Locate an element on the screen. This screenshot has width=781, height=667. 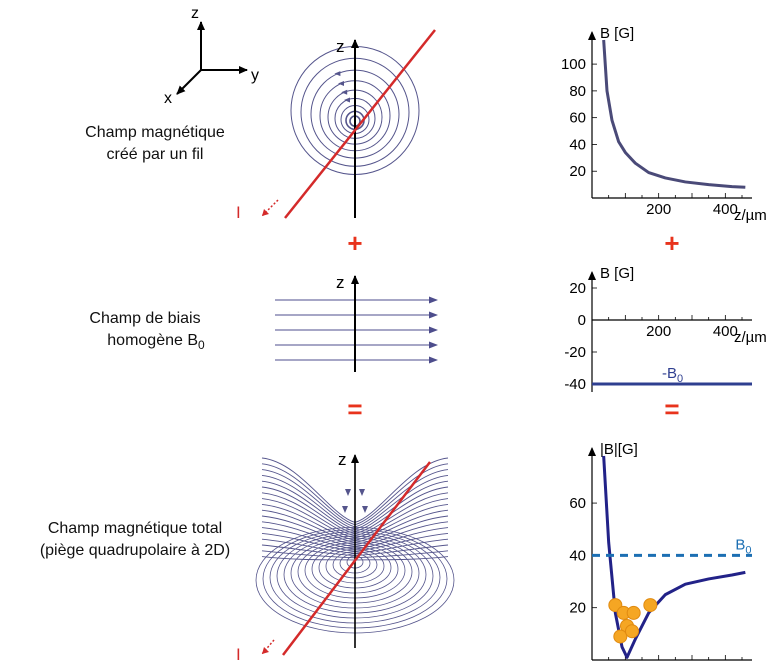
series-line is located at coordinates (674, 114).